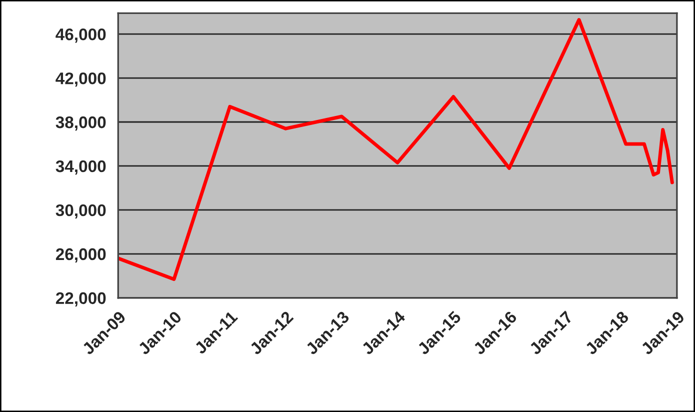 This screenshot has height=412, width=695. Describe the element at coordinates (81, 35) in the screenshot. I see `y-tick-label: 46,000` at that location.